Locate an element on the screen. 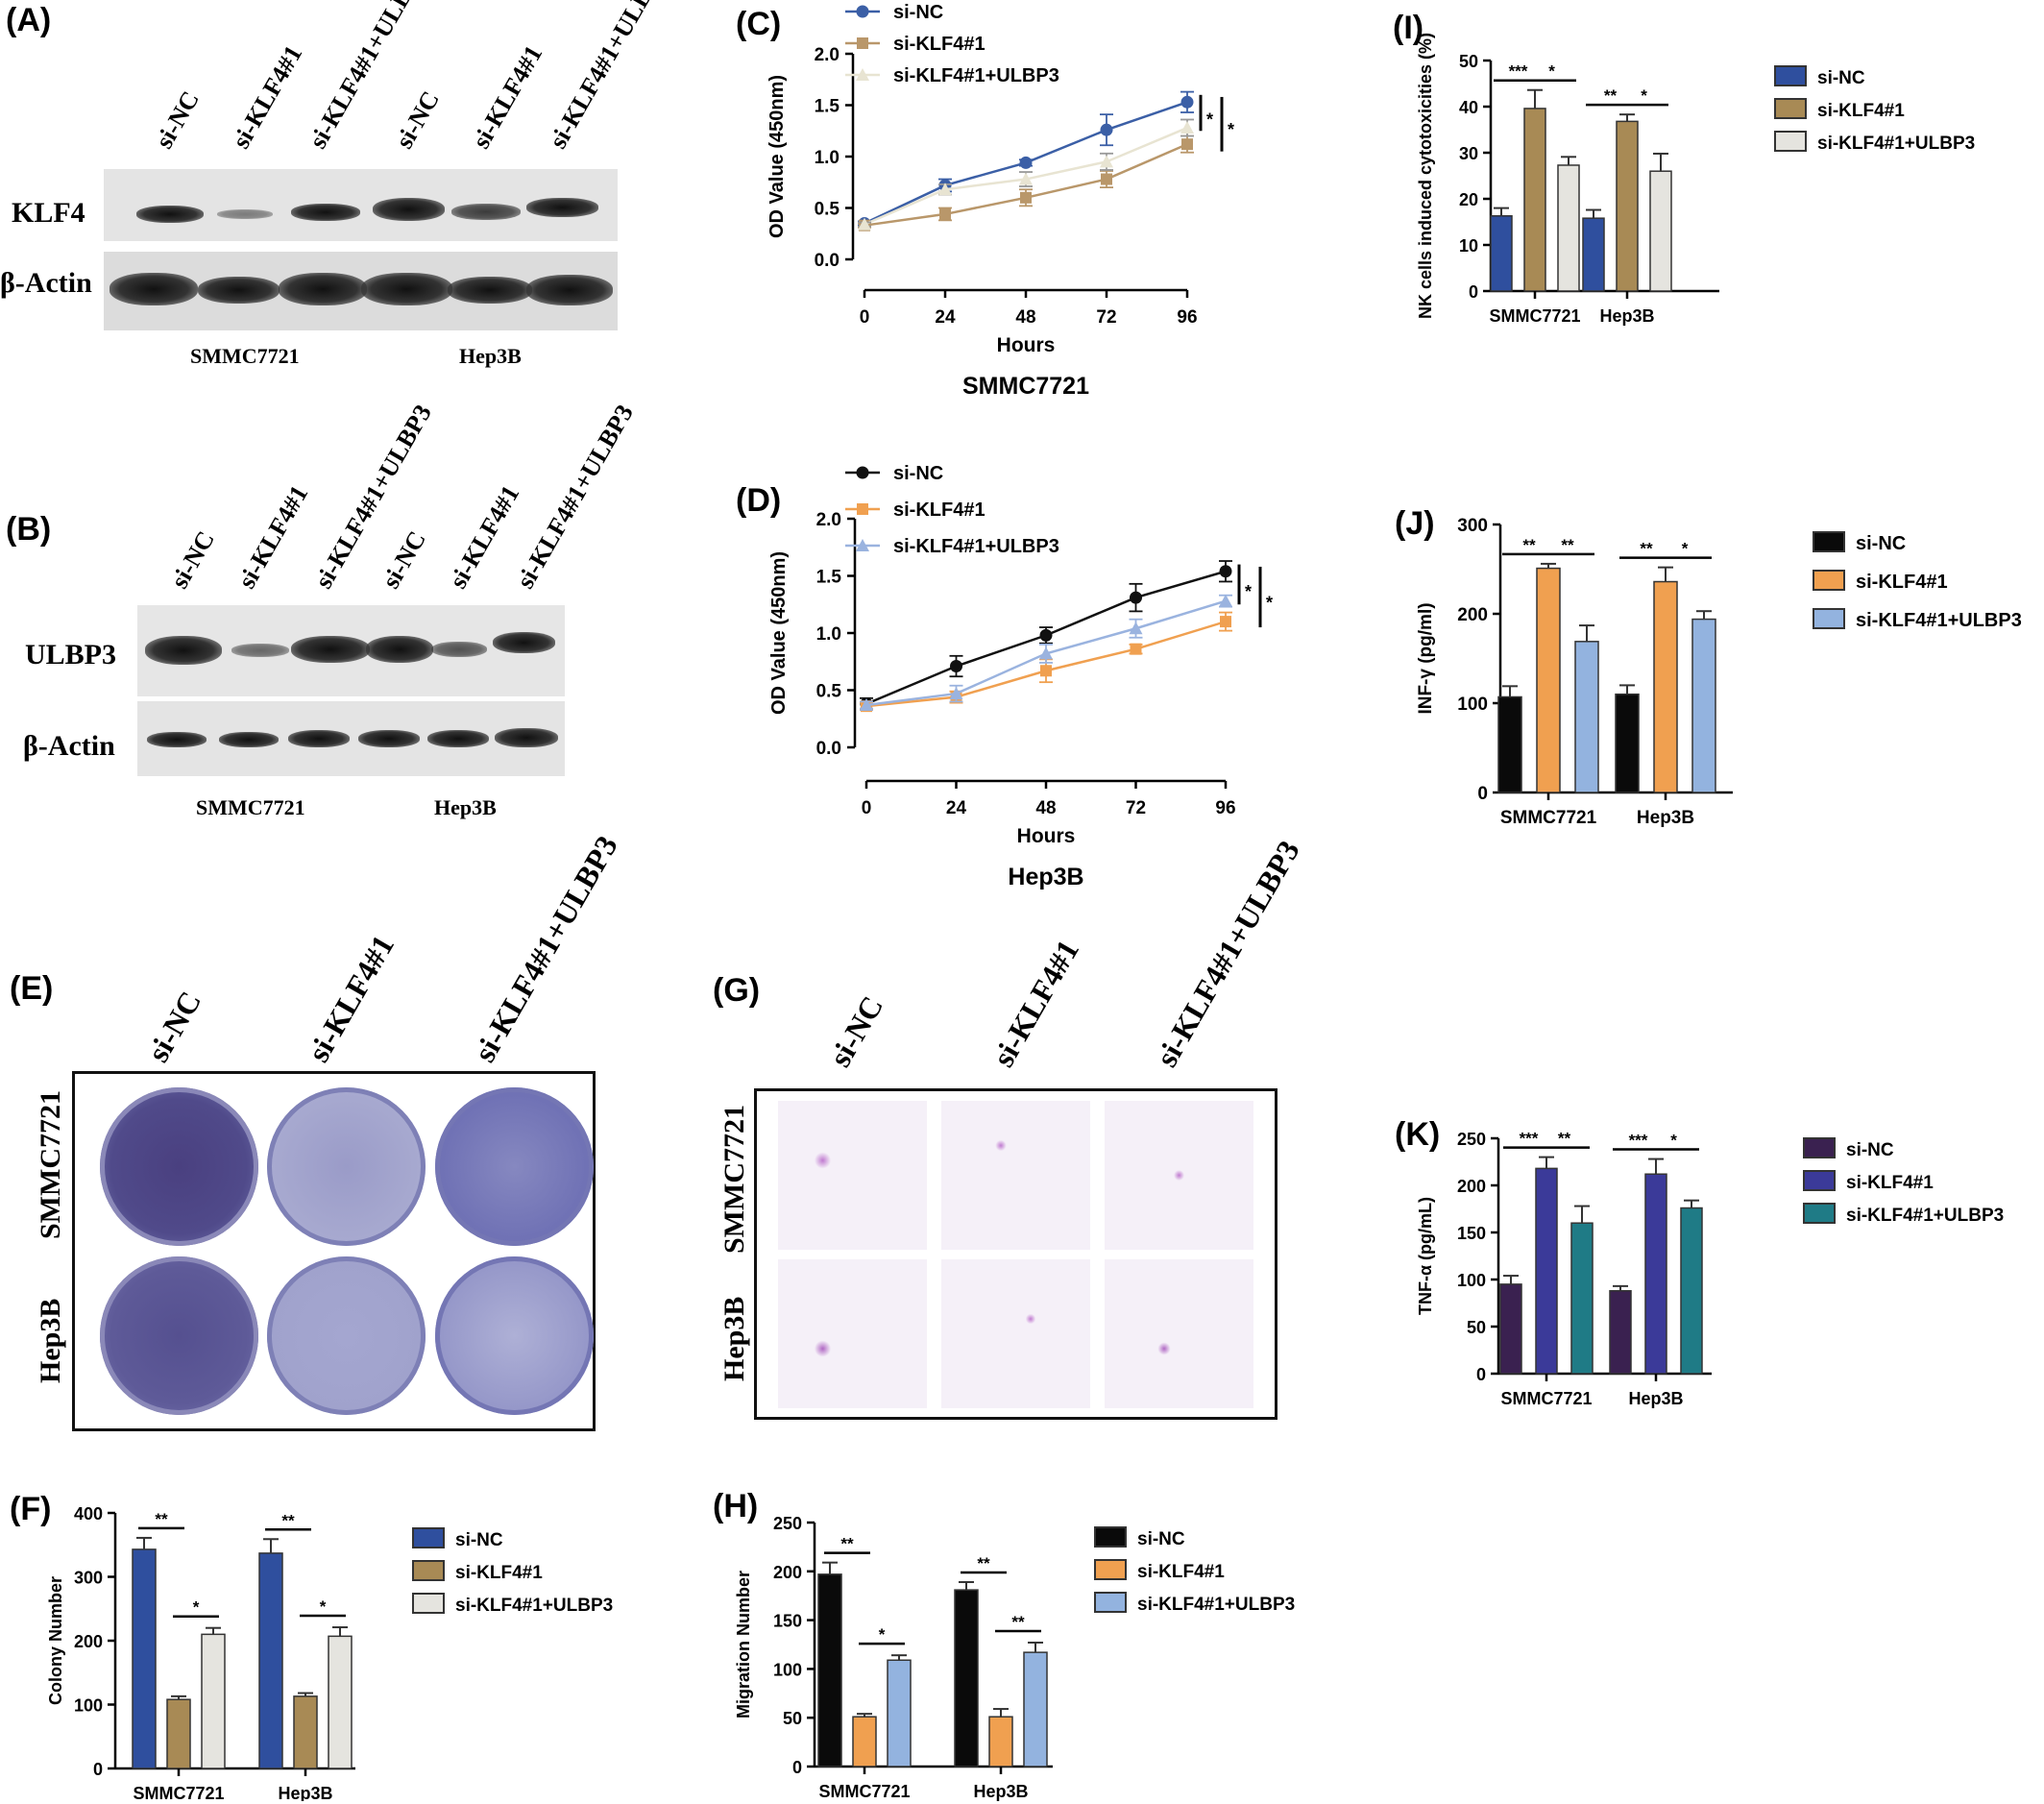 Image resolution: width=2044 pixels, height=1804 pixels. panel-label: (K) is located at coordinates (1417, 1134).